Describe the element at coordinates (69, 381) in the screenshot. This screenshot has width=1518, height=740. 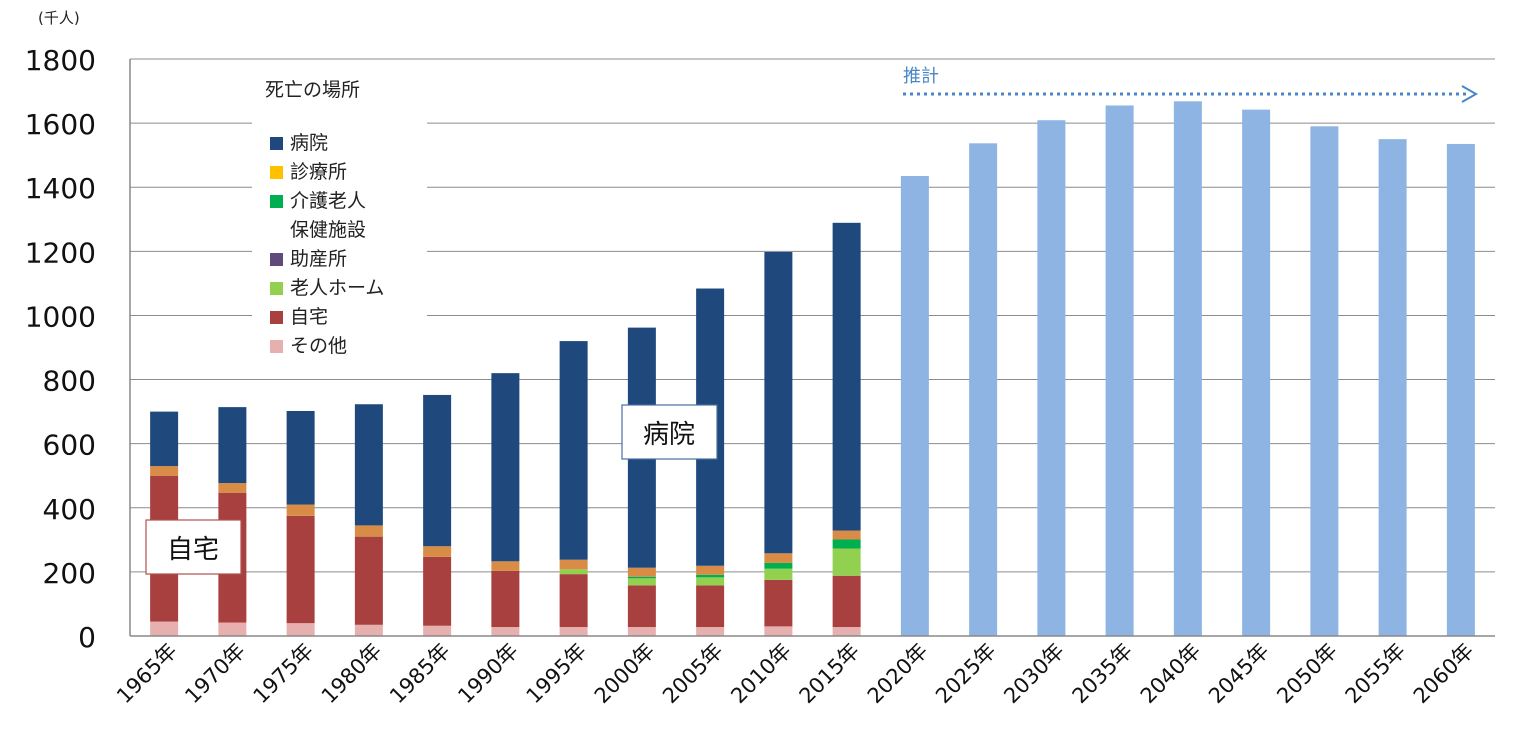
I see `y-tick-label: 800` at that location.